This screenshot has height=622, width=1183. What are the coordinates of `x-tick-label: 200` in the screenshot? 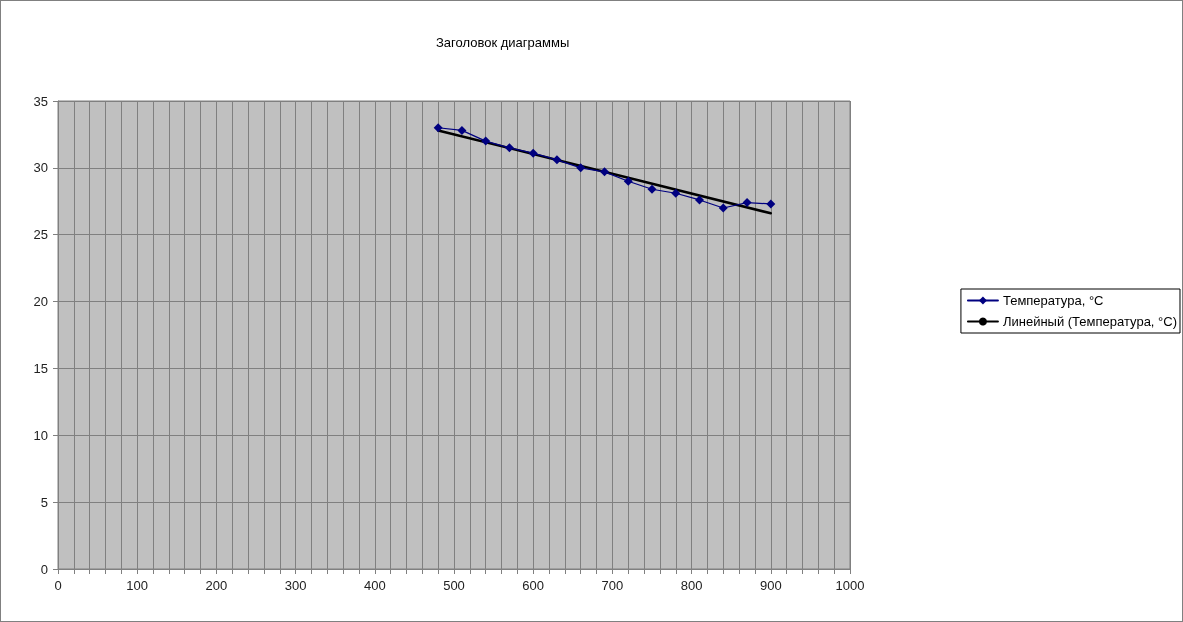 It's located at (216, 585).